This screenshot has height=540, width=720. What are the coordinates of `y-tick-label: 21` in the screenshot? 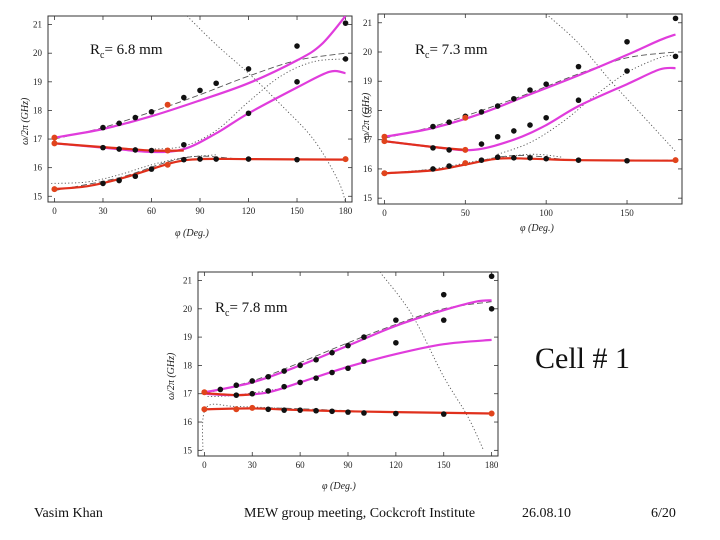 It's located at (367, 23).